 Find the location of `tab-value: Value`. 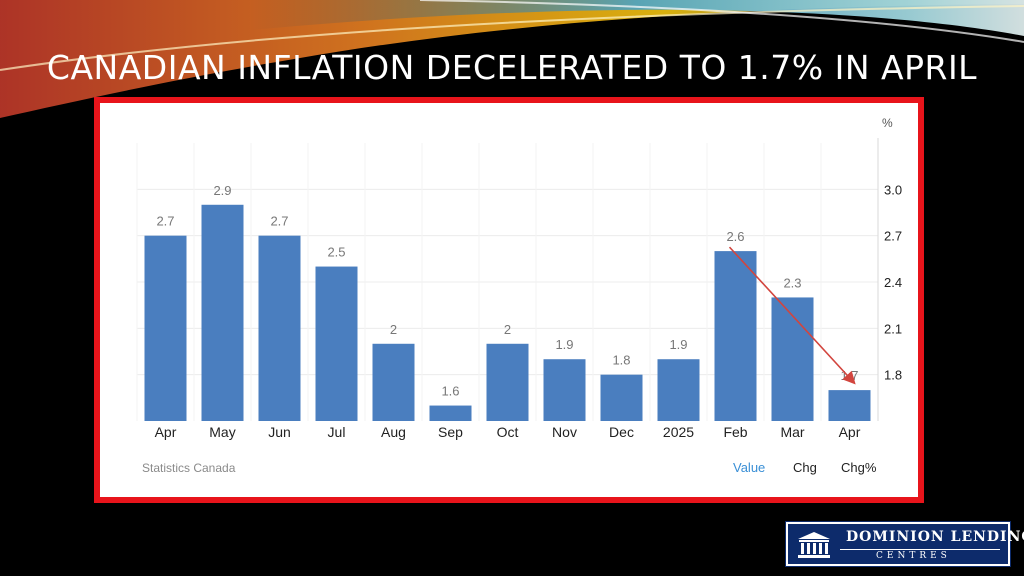

tab-value: Value is located at coordinates (749, 467).